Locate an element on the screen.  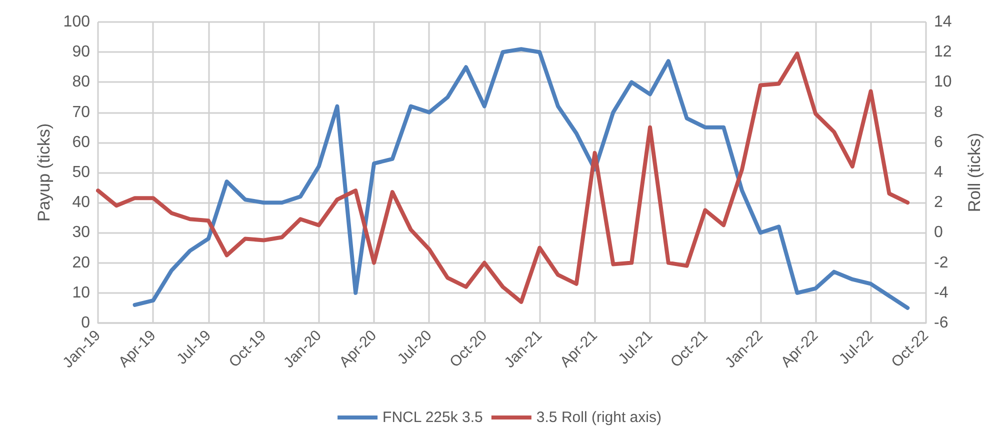
y-tick-label: 0 is located at coordinates (85, 323).